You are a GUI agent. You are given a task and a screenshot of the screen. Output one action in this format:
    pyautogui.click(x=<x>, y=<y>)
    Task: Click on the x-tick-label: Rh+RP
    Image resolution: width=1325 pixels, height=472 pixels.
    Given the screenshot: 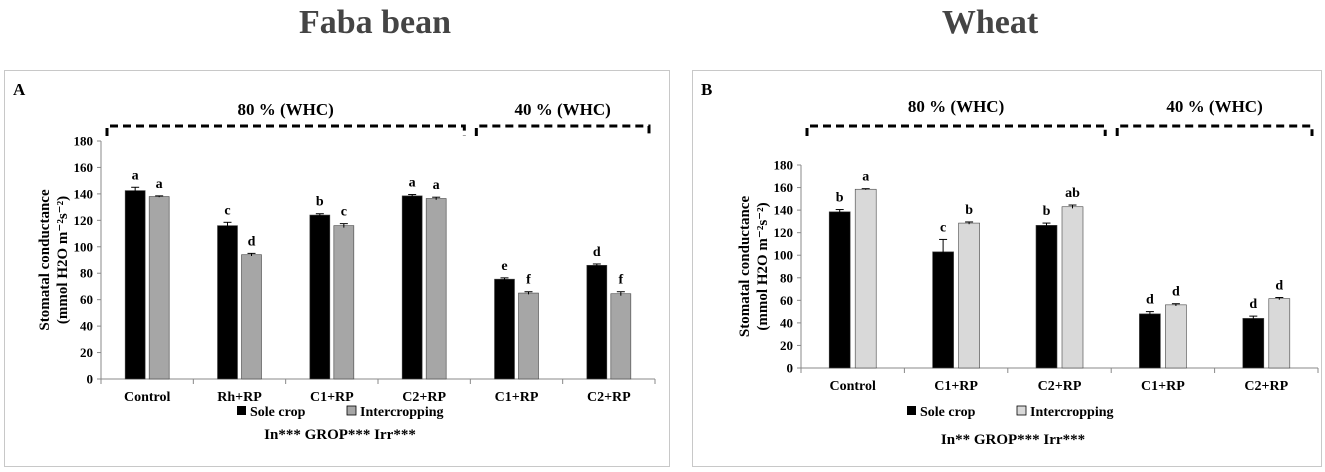 What is the action you would take?
    pyautogui.click(x=239, y=397)
    